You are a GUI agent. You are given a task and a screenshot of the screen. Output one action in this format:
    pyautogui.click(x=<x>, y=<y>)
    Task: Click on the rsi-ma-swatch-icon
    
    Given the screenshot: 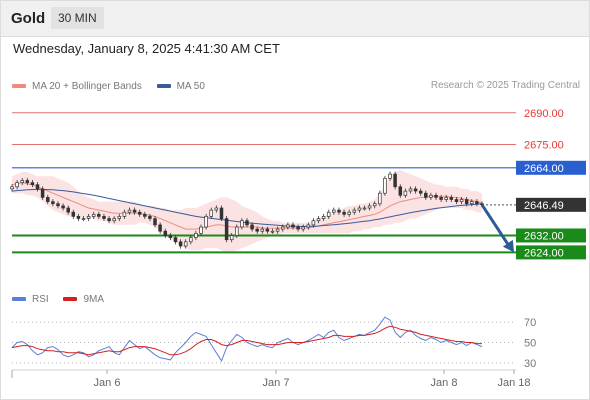 What is the action you would take?
    pyautogui.click(x=70, y=299)
    